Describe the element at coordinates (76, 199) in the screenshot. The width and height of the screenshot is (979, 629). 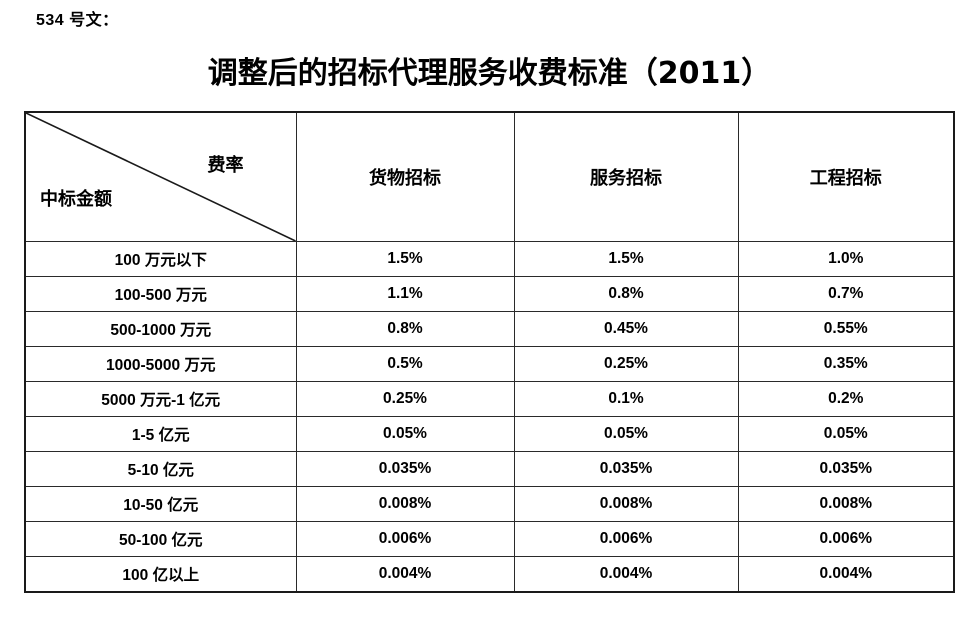
I see `corner-label-amount: 中标金额` at that location.